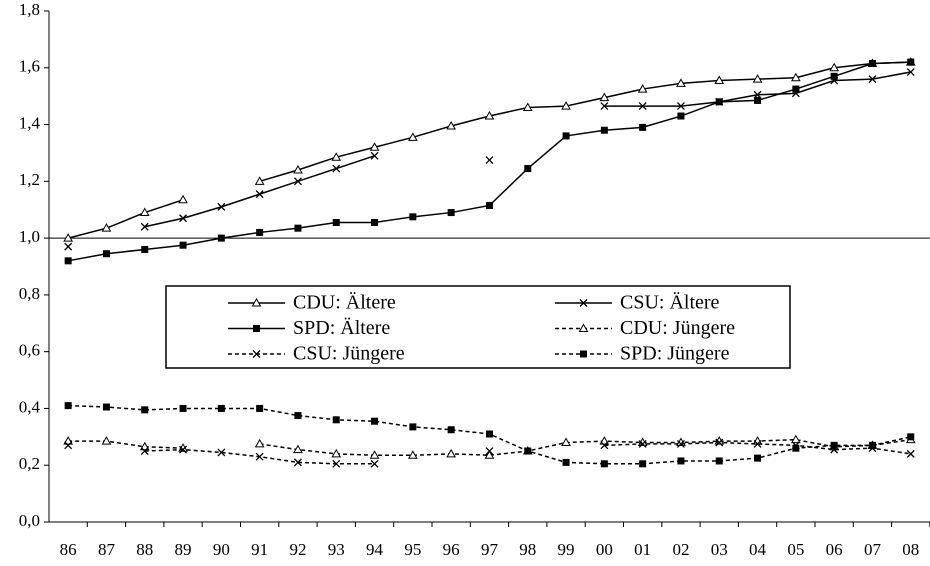 This screenshot has height=566, width=930. Describe the element at coordinates (604, 549) in the screenshot. I see `x-tick-label: 00` at that location.